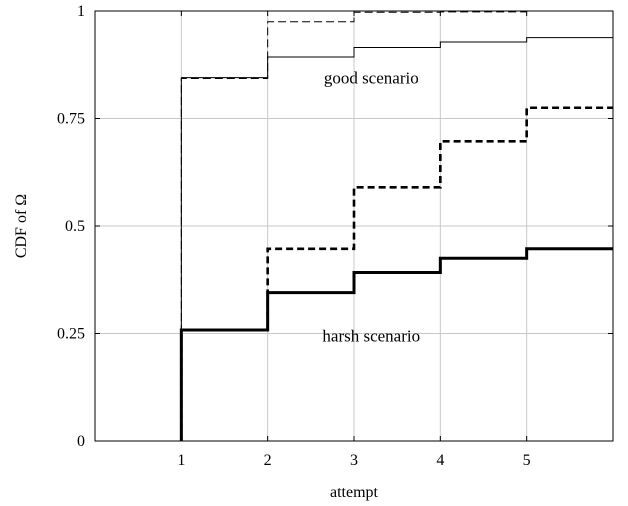  What do you see at coordinates (75, 226) in the screenshot?
I see `y-tick-label: 0.5` at bounding box center [75, 226].